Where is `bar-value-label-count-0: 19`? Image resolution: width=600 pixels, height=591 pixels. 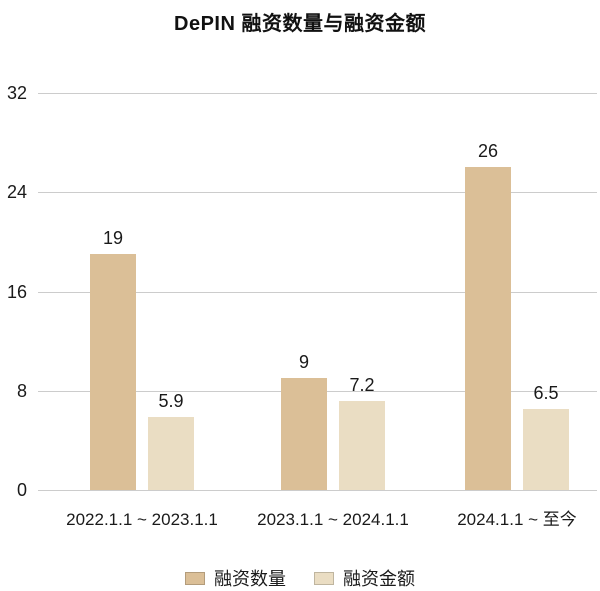 bar-value-label-count-0: 19 is located at coordinates (113, 238).